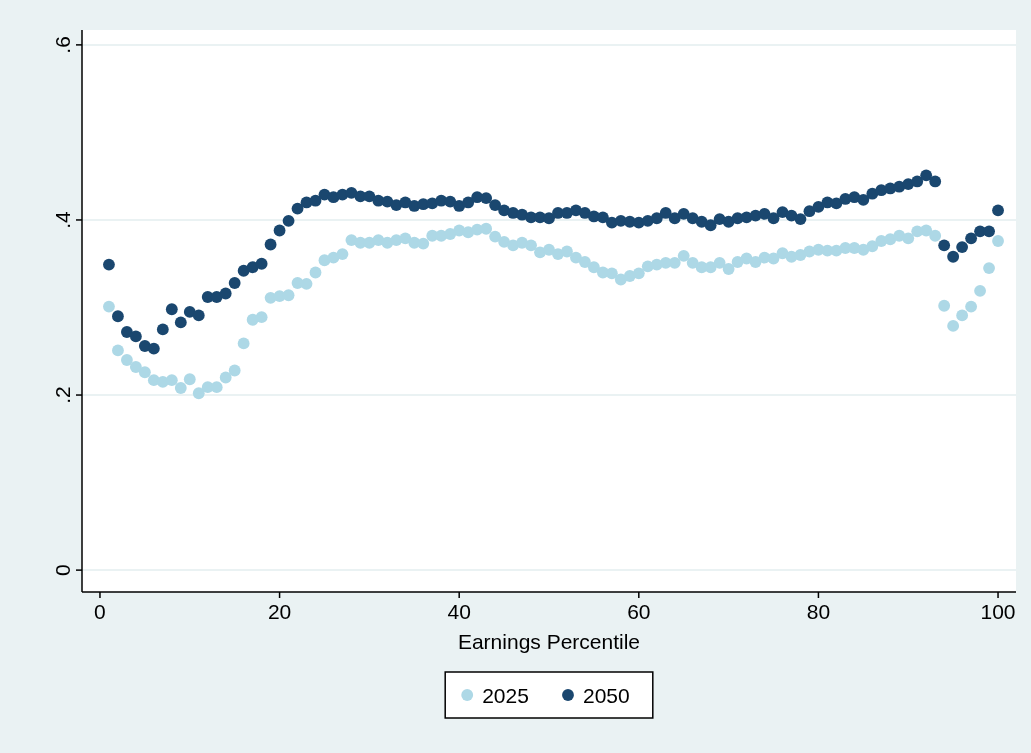 The height and width of the screenshot is (753, 1031). What do you see at coordinates (62, 219) in the screenshot?
I see `y-tick-label: .4` at bounding box center [62, 219].